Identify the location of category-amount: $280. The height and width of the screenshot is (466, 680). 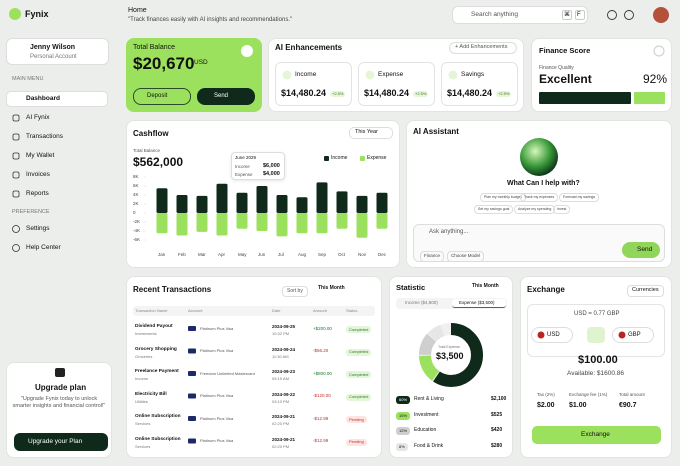
(497, 445).